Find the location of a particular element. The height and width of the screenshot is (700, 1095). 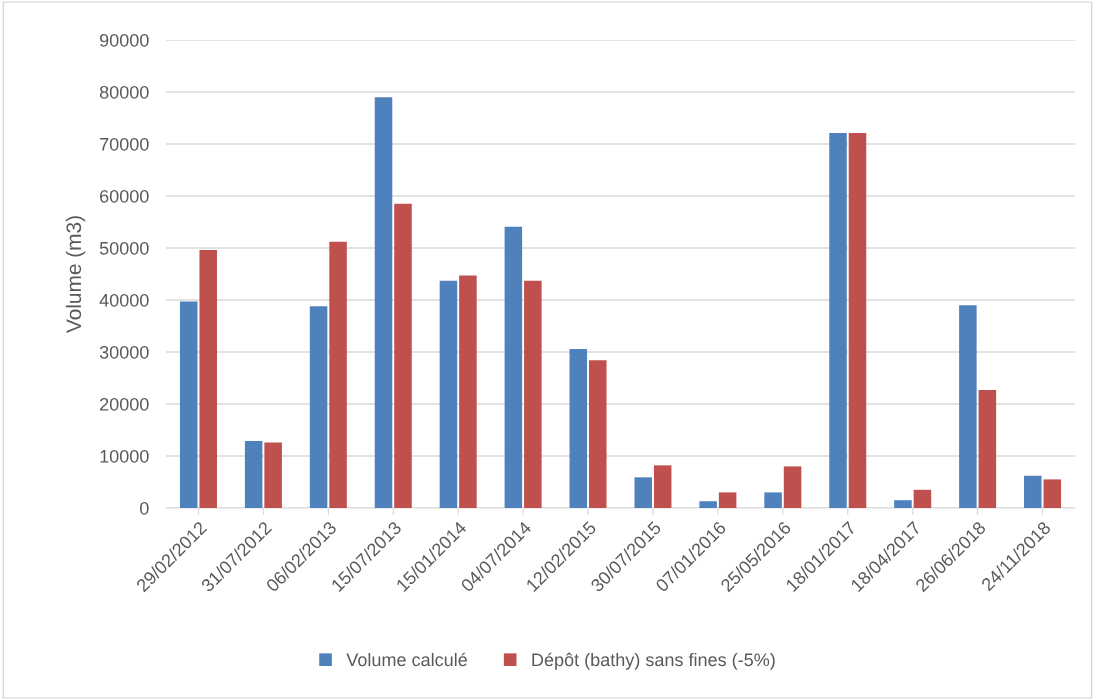

y-tick-label: 0 is located at coordinates (144, 508).